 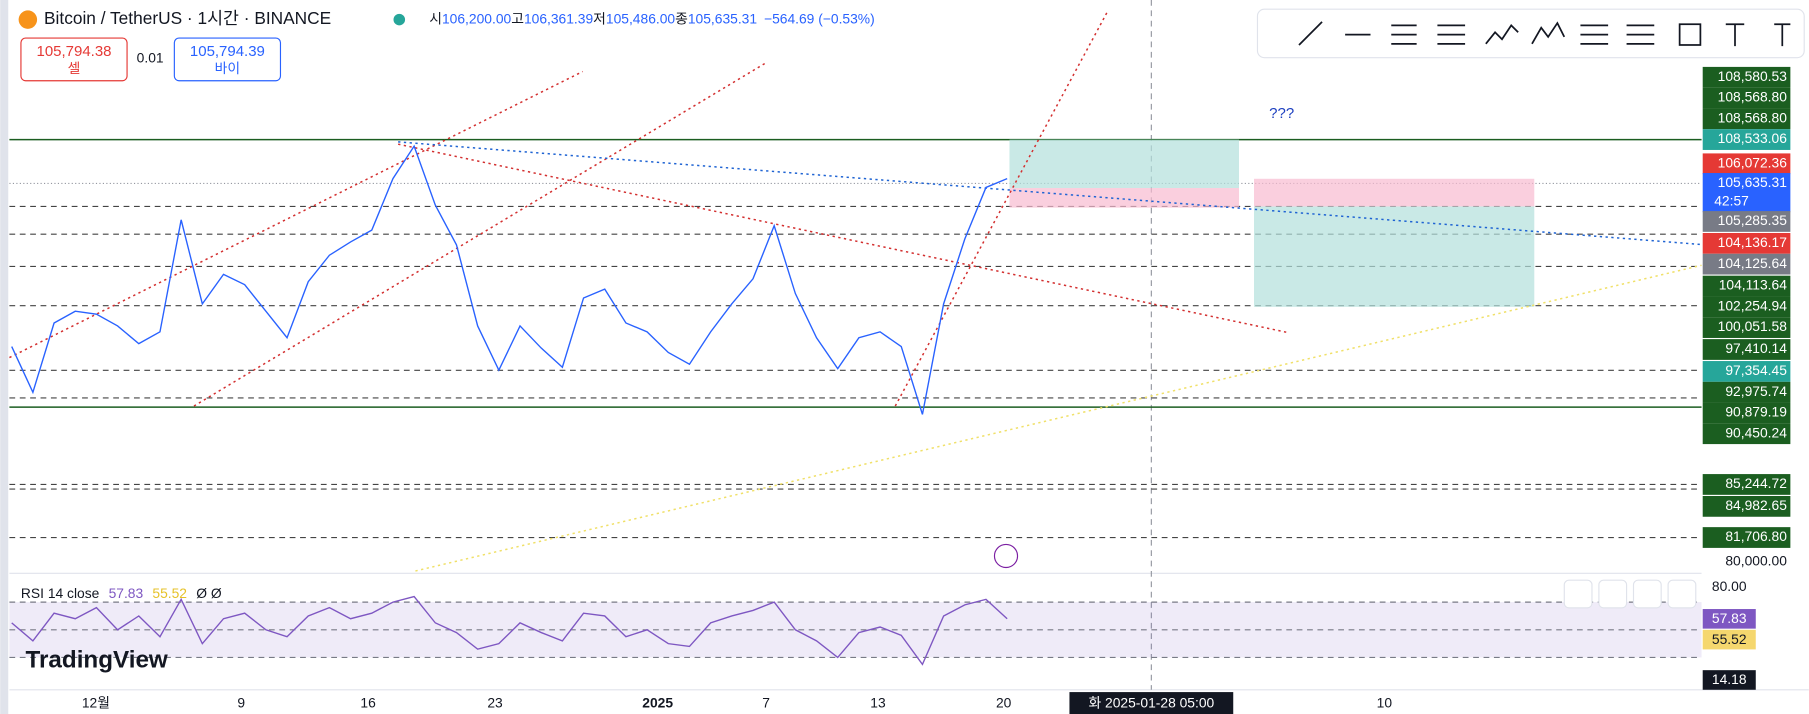 I want to click on ohlc-low-label: 저, so click(x=599, y=18).